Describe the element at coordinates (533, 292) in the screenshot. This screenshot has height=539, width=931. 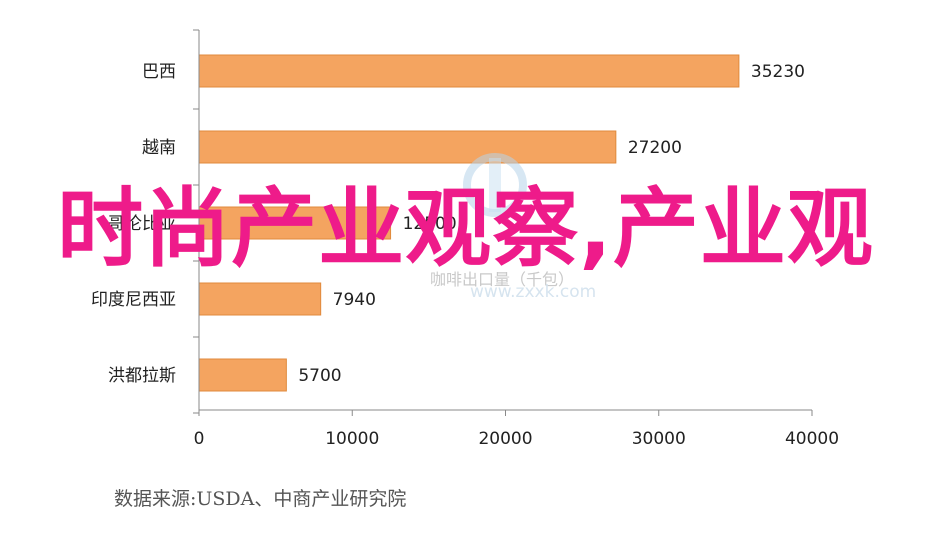
I see `faint-site-watermark: www.zxxk.com` at that location.